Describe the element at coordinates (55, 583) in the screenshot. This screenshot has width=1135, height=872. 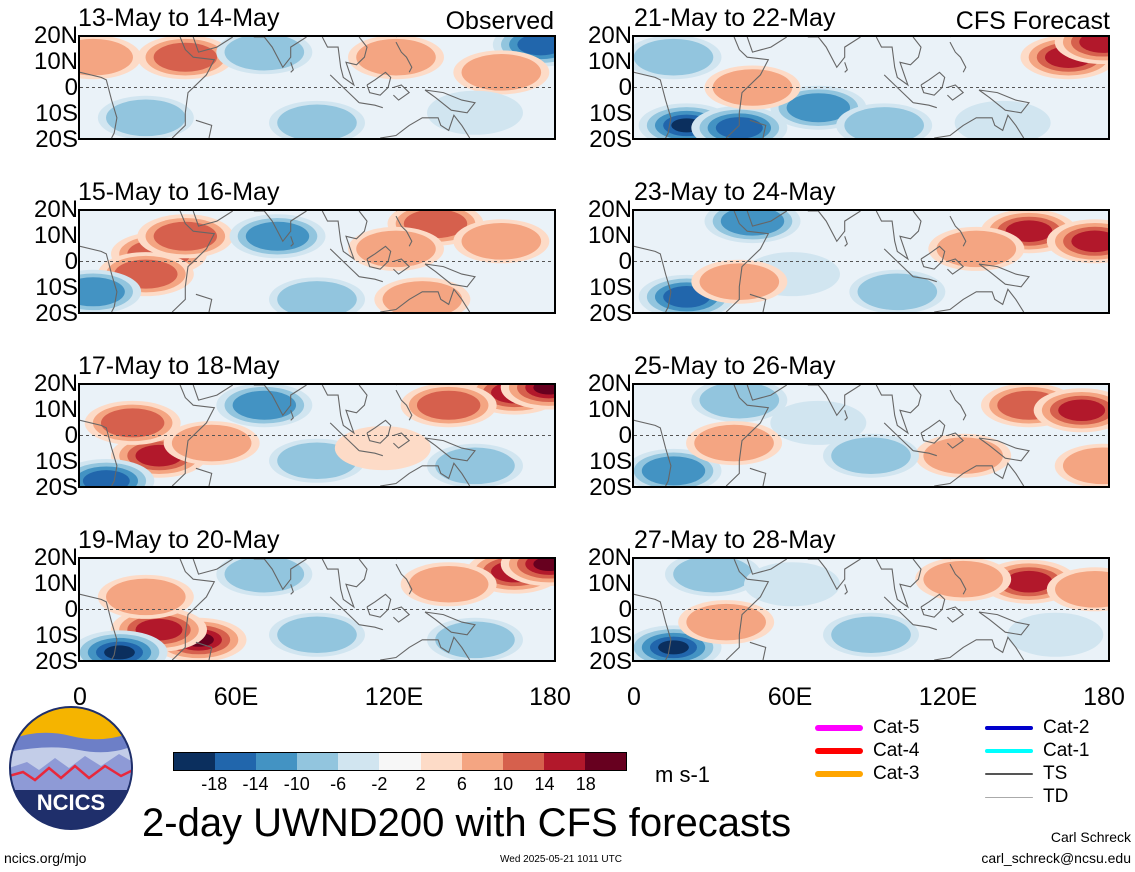
I see `lat-tick-l-3-1: 10N` at that location.